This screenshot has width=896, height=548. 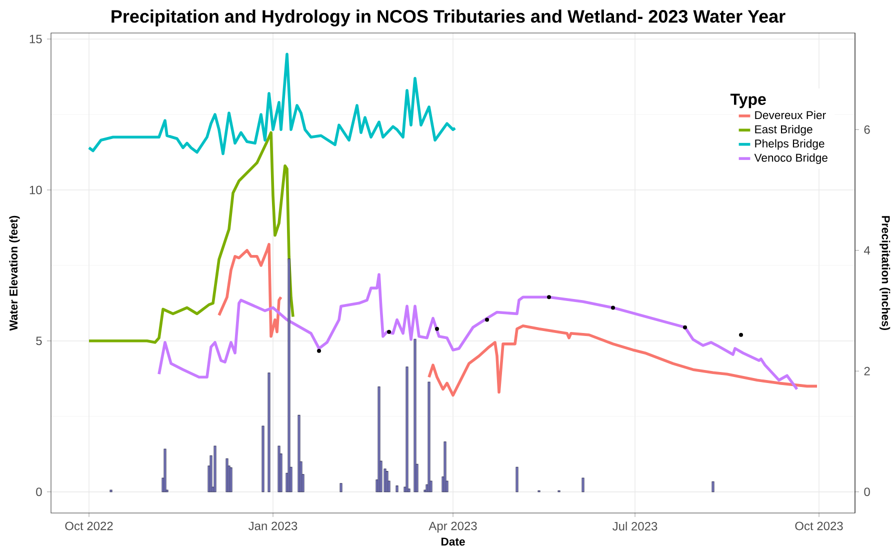 What do you see at coordinates (89, 526) in the screenshot?
I see `x-tick-label: Oct 2022` at bounding box center [89, 526].